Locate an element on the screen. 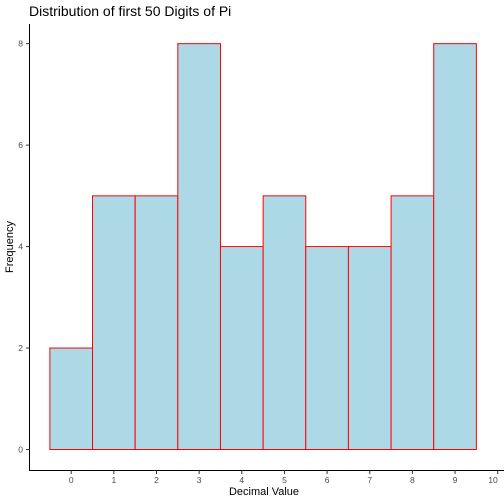 The height and width of the screenshot is (504, 504). y-tick-label: 8 is located at coordinates (20, 44).